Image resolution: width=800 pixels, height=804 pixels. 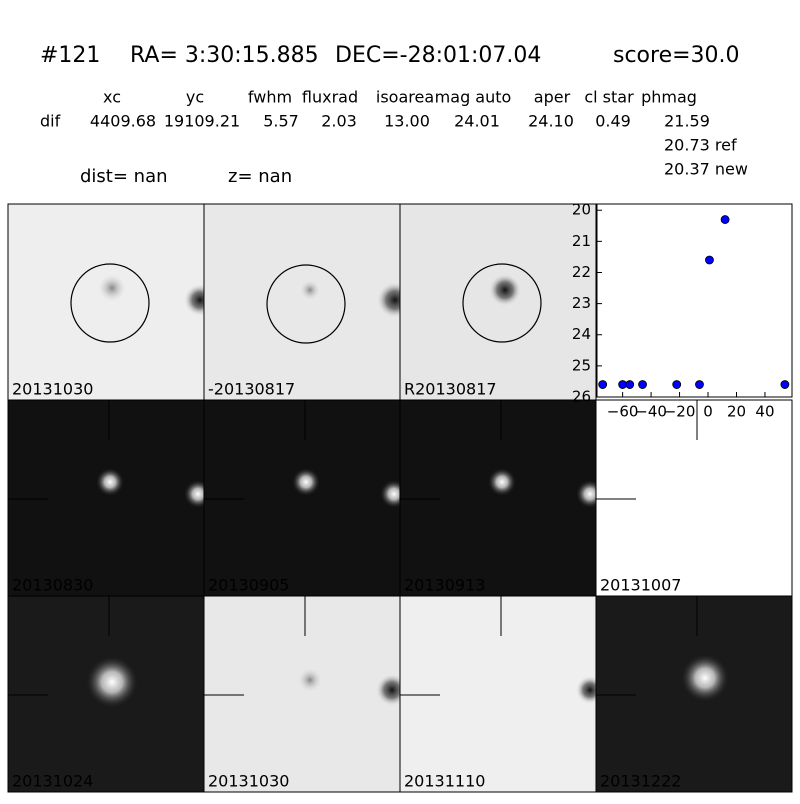 What do you see at coordinates (552, 97) in the screenshot?
I see `column-header: aper` at bounding box center [552, 97].